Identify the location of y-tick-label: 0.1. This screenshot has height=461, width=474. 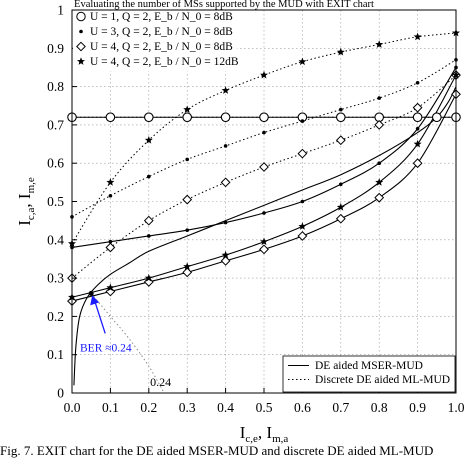
(55, 354).